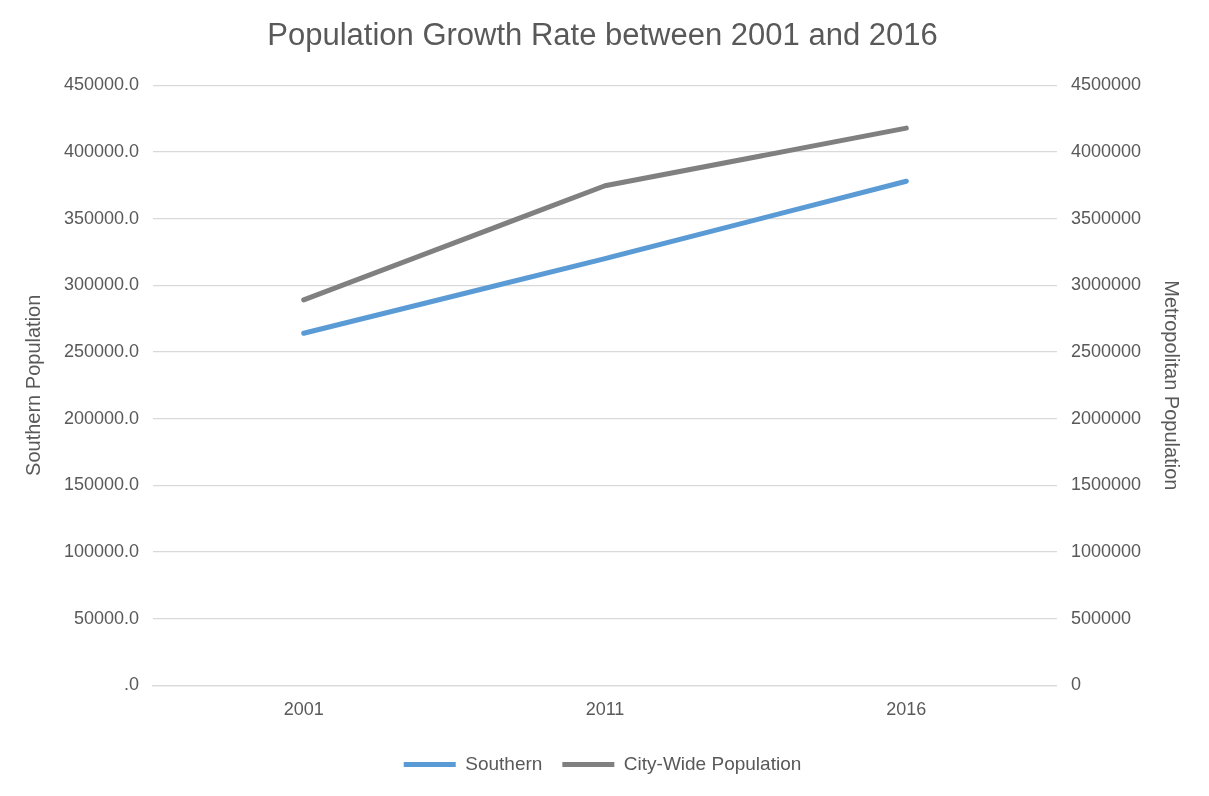 Image resolution: width=1209 pixels, height=796 pixels. I want to click on y-tick-label: 450000.0, so click(102, 84).